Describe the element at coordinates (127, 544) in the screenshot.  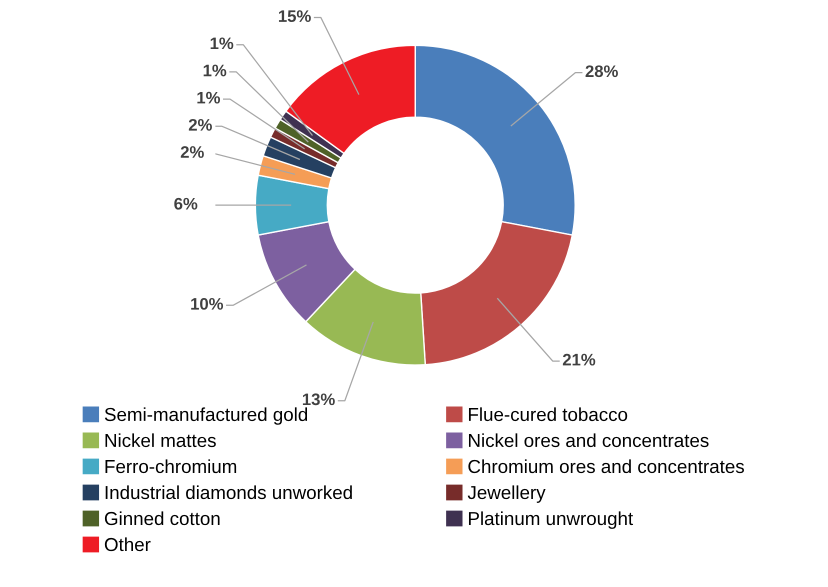
I see `legend-label: Other` at that location.